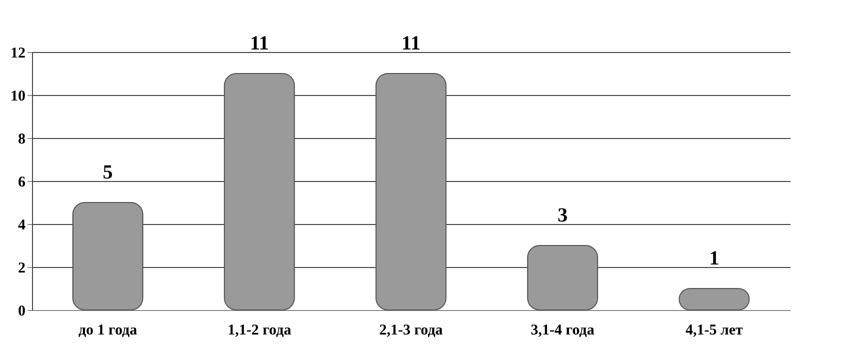 Image resolution: width=850 pixels, height=347 pixels. What do you see at coordinates (714, 330) in the screenshot?
I see `x-tick-label: 4,1-5 лет` at bounding box center [714, 330].